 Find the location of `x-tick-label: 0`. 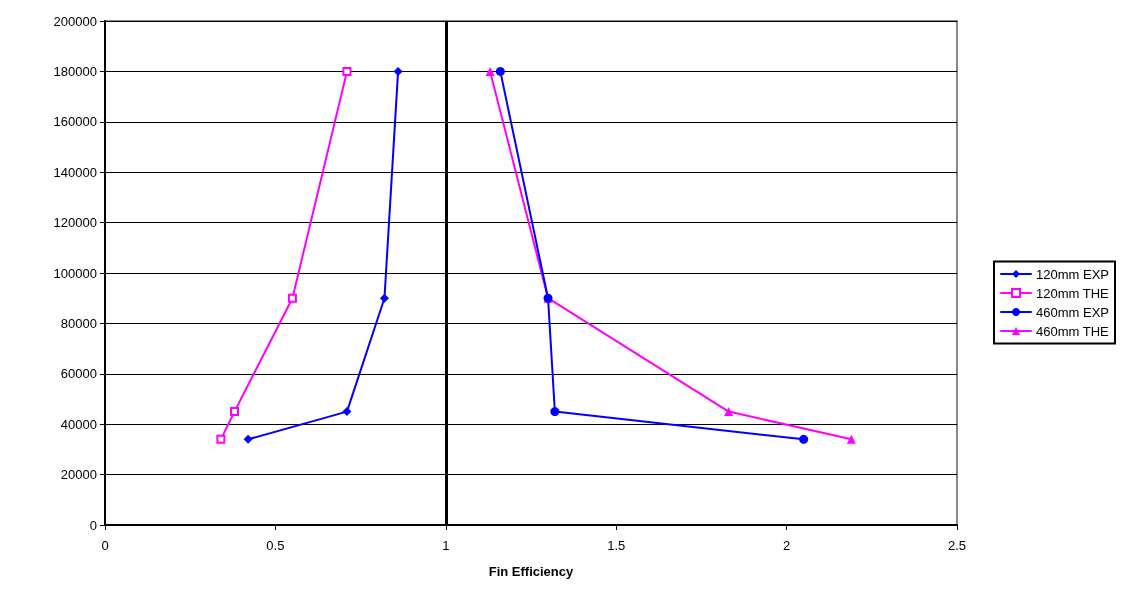

x-tick-label: 0 is located at coordinates (105, 545).